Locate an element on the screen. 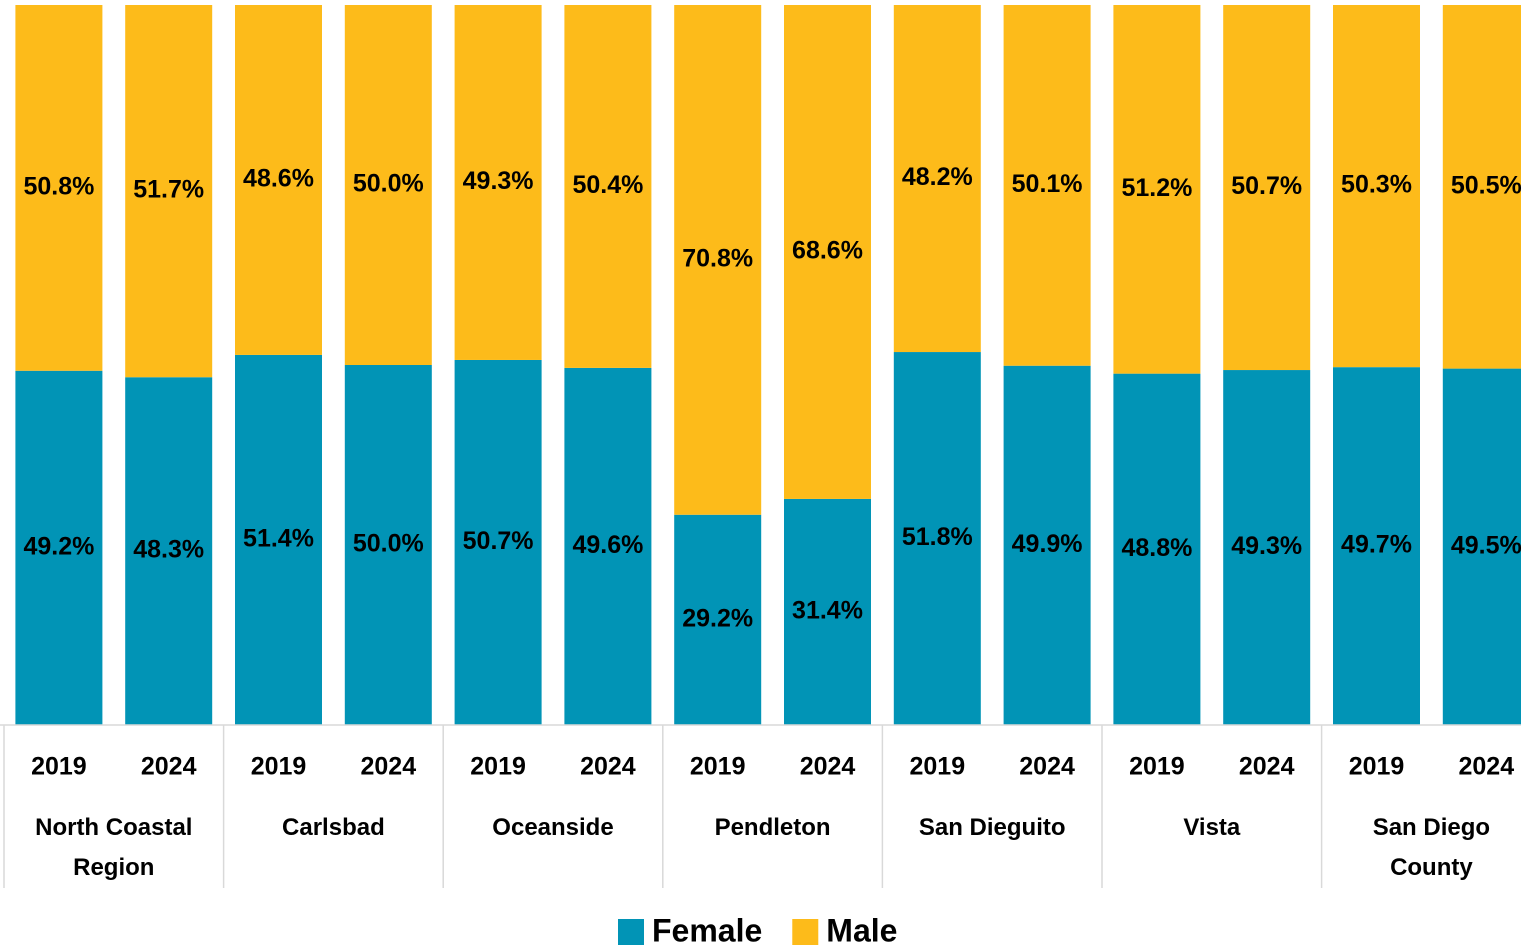 The width and height of the screenshot is (1521, 950). data-label: 48.8% is located at coordinates (1156, 548).